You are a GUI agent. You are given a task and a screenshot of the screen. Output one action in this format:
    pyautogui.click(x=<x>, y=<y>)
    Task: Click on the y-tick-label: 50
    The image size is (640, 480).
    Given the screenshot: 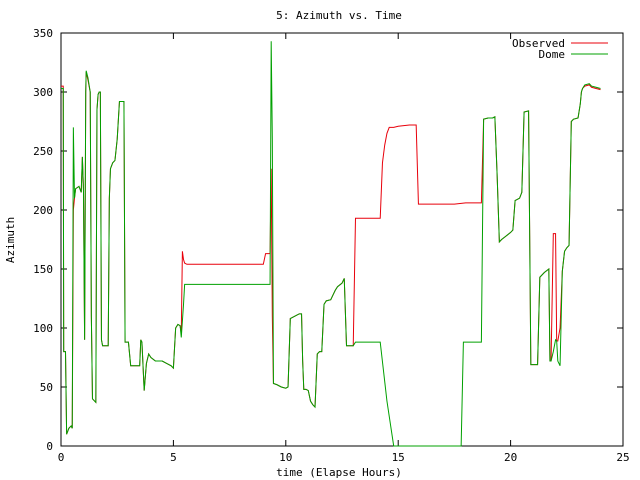 What is the action you would take?
    pyautogui.click(x=46, y=387)
    